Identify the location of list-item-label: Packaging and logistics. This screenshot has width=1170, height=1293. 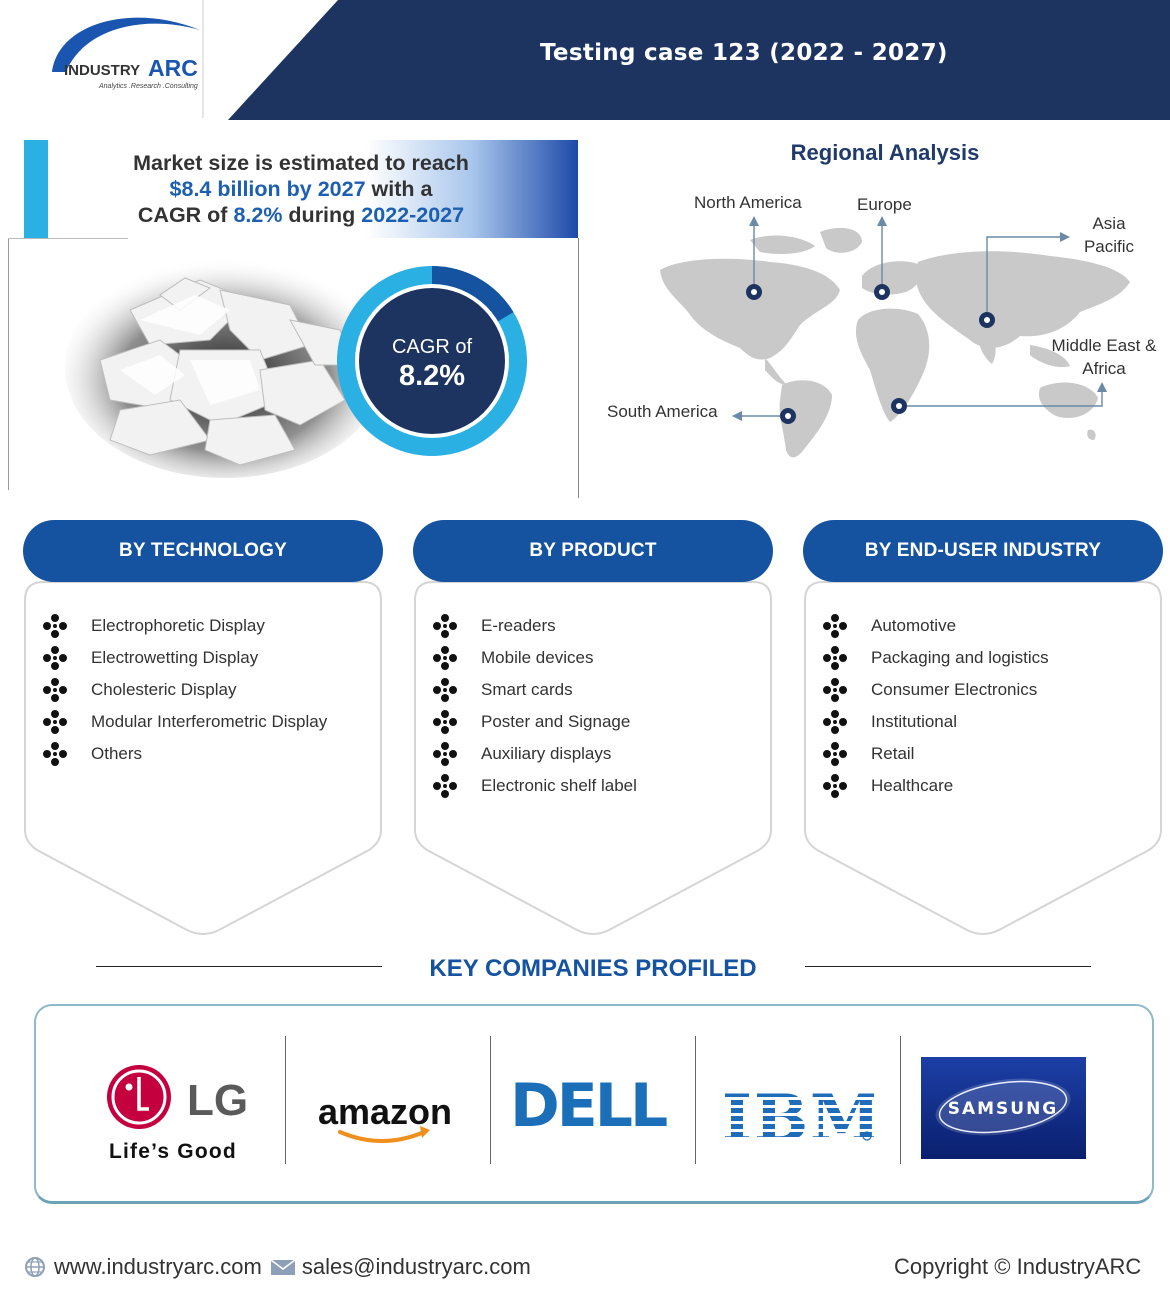
(960, 657).